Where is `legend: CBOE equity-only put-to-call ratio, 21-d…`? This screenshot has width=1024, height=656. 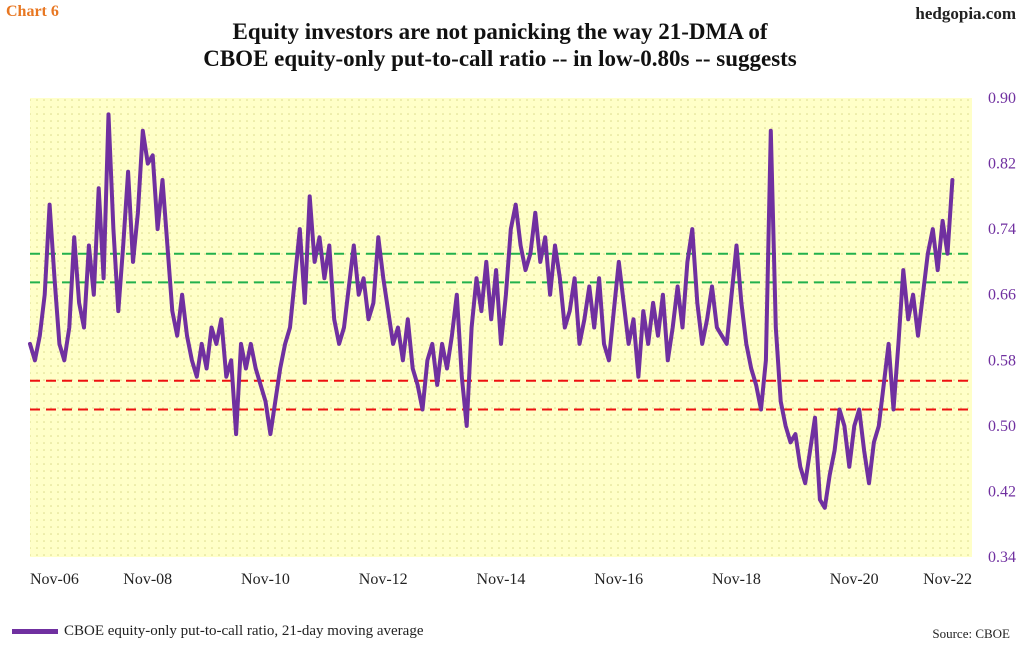 legend: CBOE equity-only put-to-call ratio, 21-d… is located at coordinates (218, 631).